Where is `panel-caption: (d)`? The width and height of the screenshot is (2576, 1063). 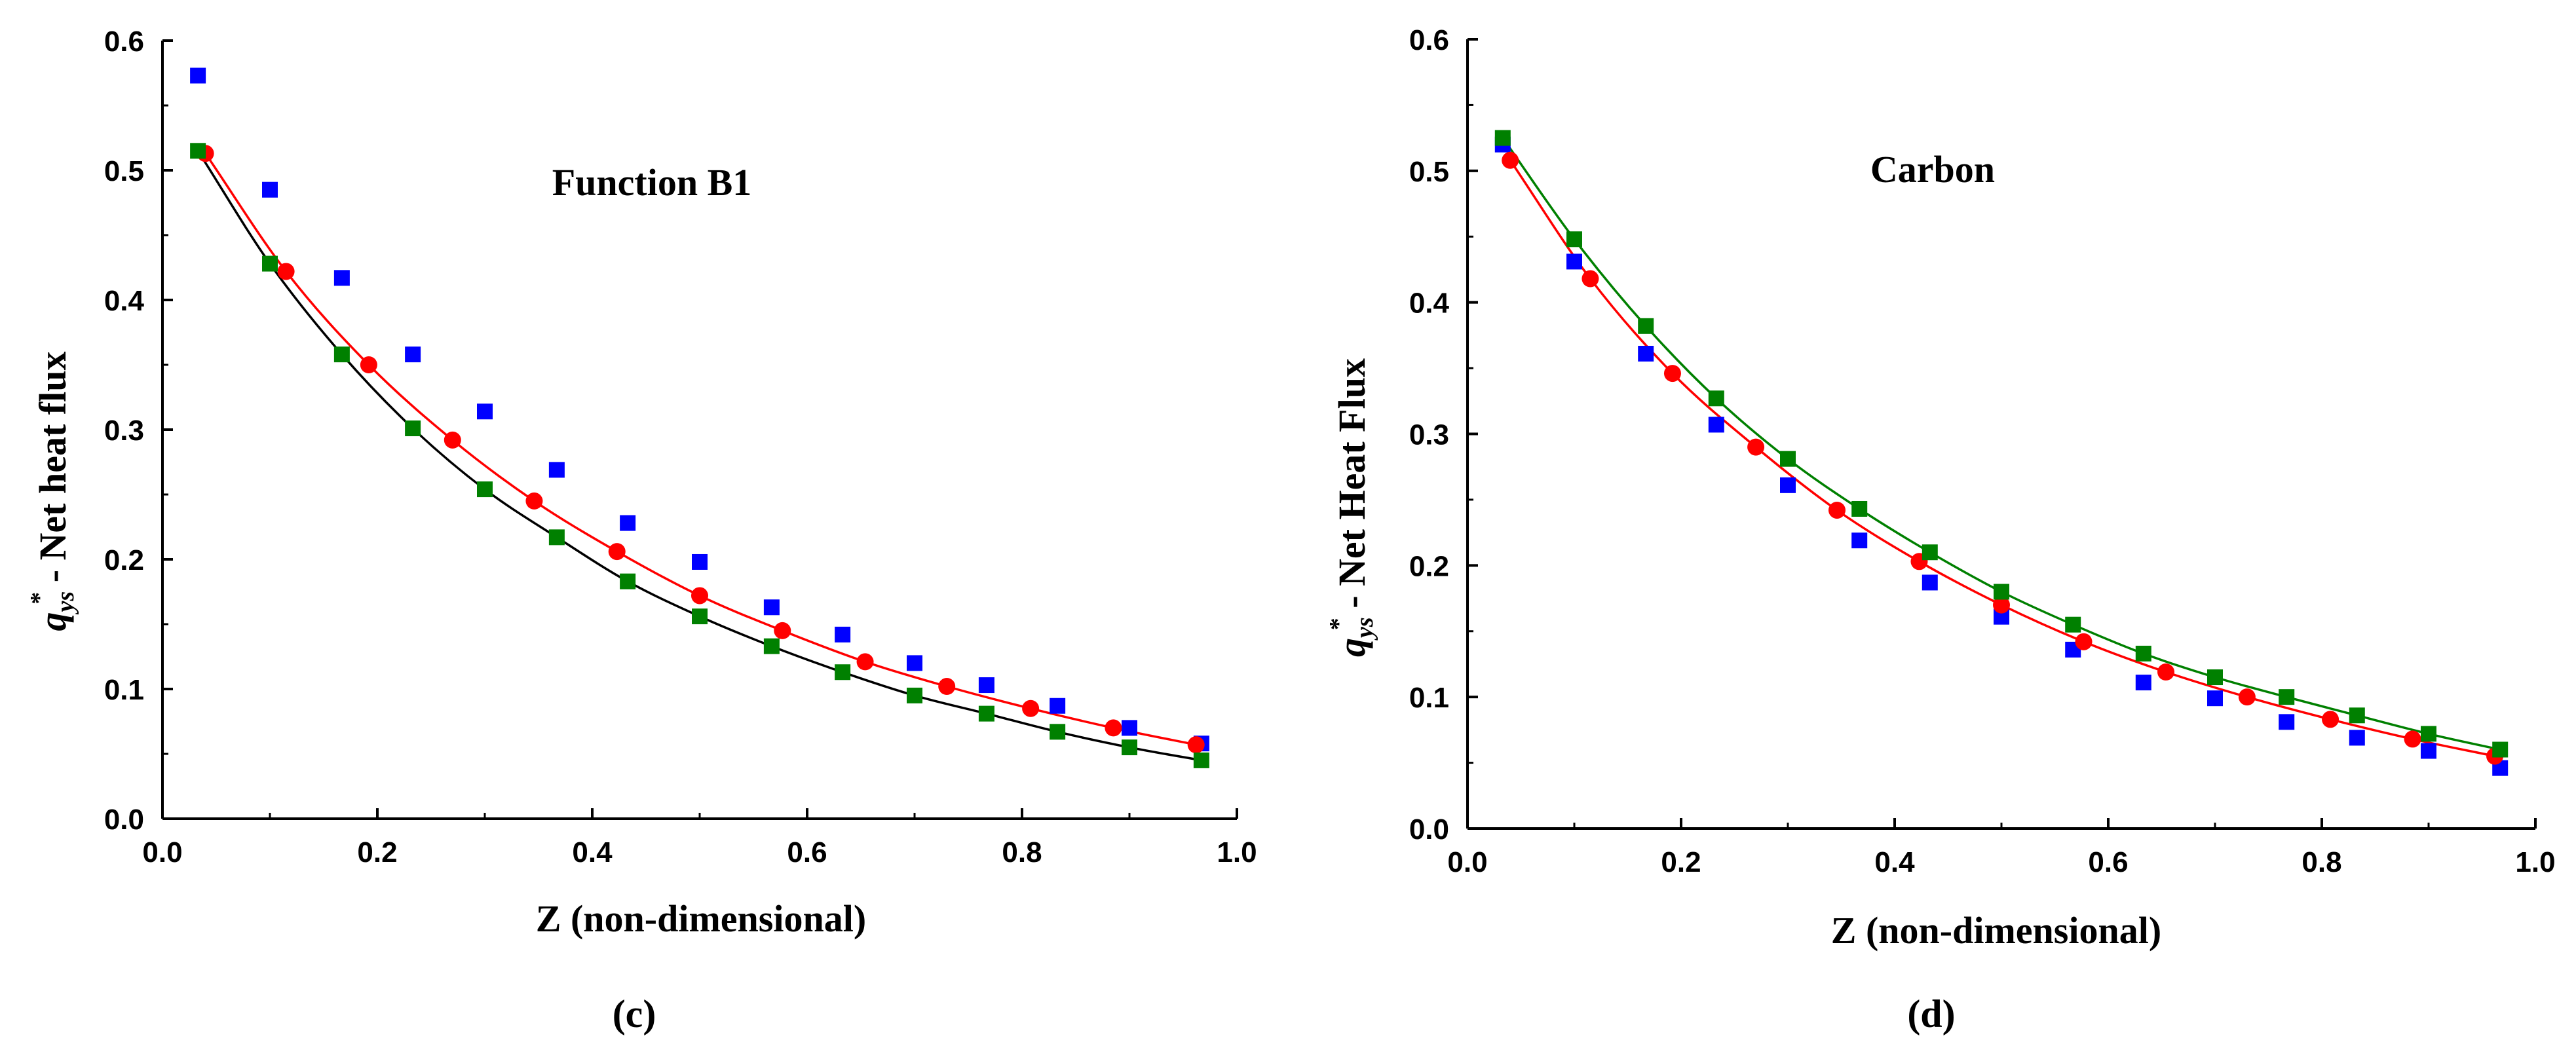 panel-caption: (d) is located at coordinates (1931, 1013).